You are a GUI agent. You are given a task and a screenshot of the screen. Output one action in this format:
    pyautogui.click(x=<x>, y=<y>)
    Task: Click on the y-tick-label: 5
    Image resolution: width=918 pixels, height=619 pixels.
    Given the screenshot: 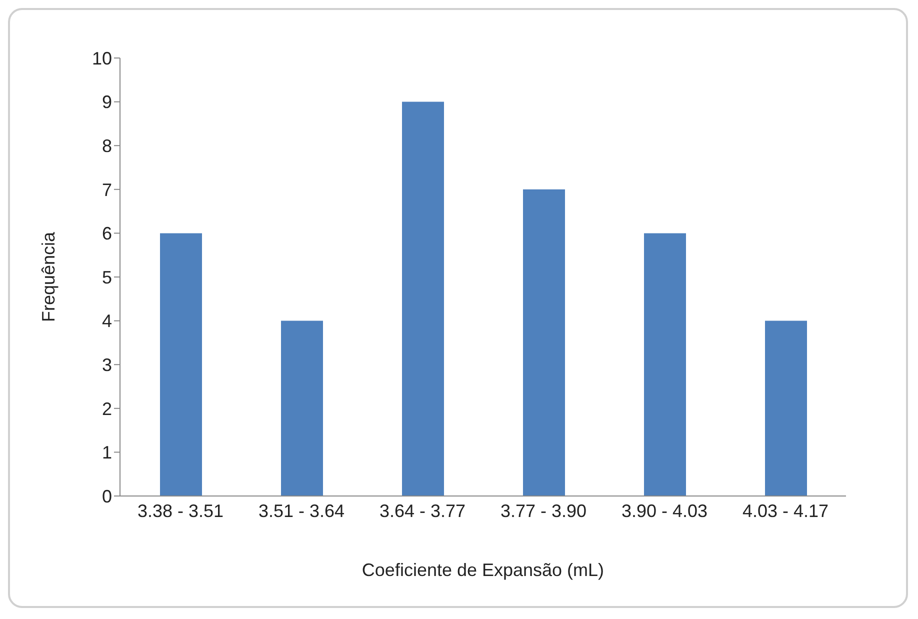 What is the action you would take?
    pyautogui.click(x=107, y=277)
    